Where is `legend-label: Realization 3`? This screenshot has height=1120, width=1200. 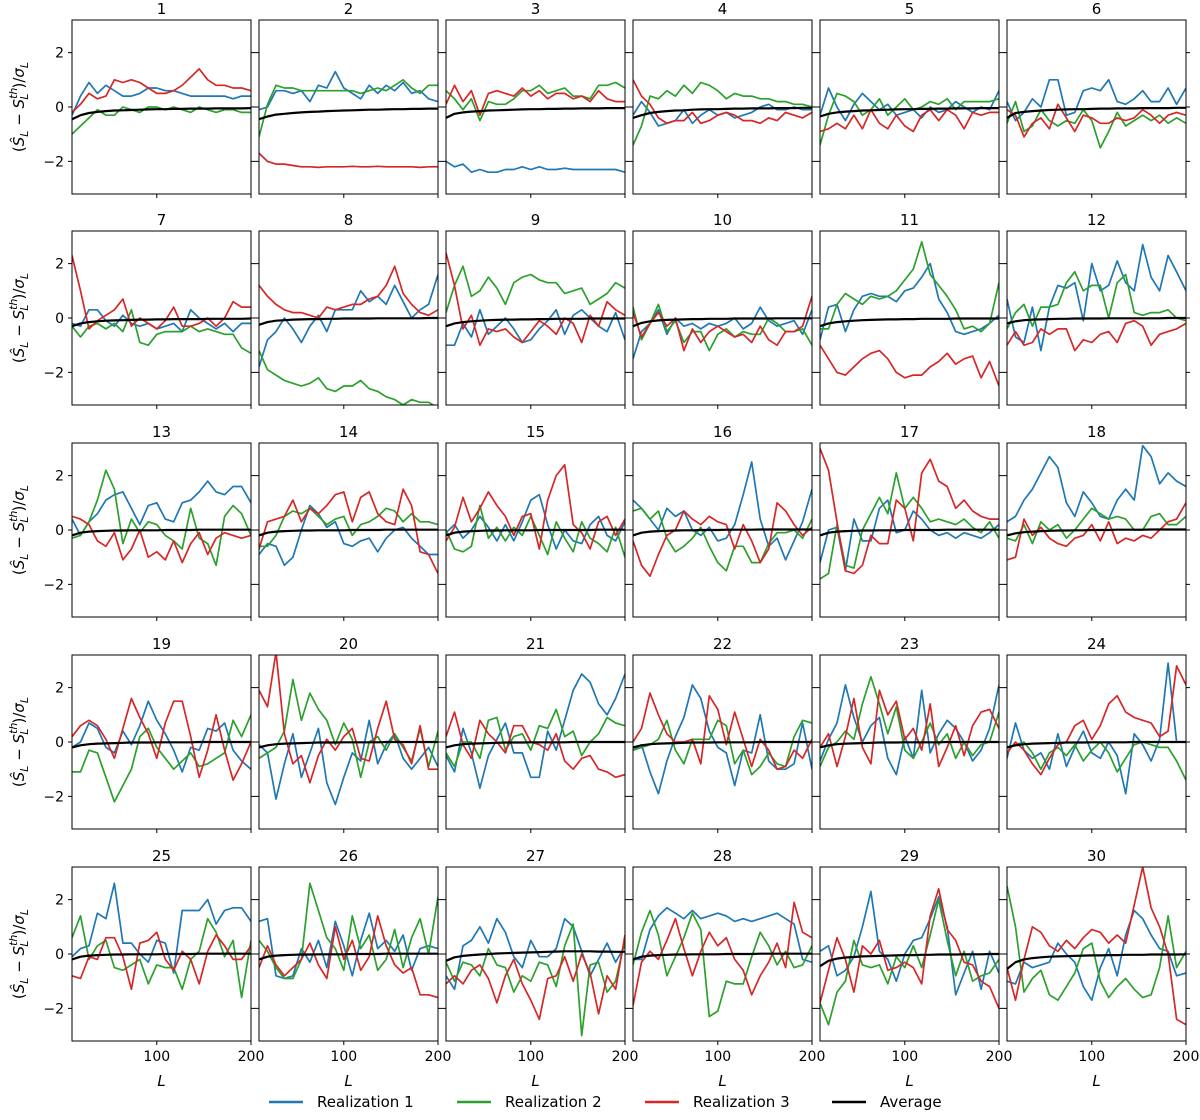
legend-label: Realization 3 is located at coordinates (741, 1102).